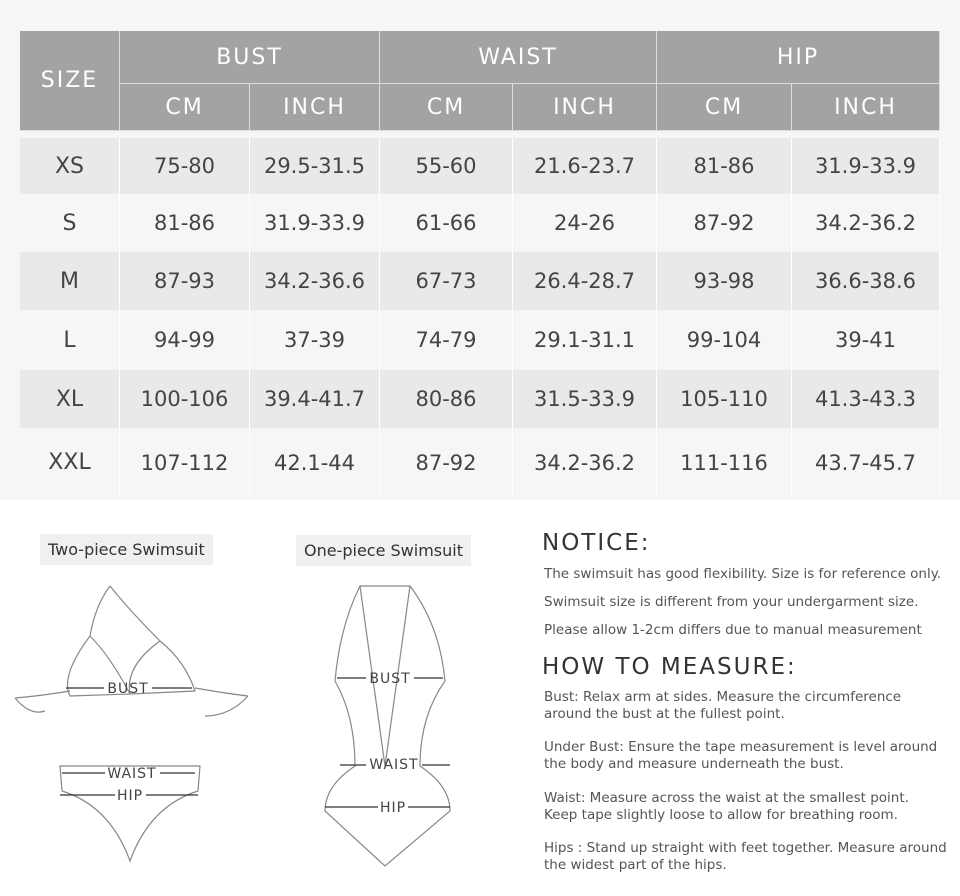 The height and width of the screenshot is (896, 960). What do you see at coordinates (724, 281) in the screenshot?
I see `table-cell: 93-98` at bounding box center [724, 281].